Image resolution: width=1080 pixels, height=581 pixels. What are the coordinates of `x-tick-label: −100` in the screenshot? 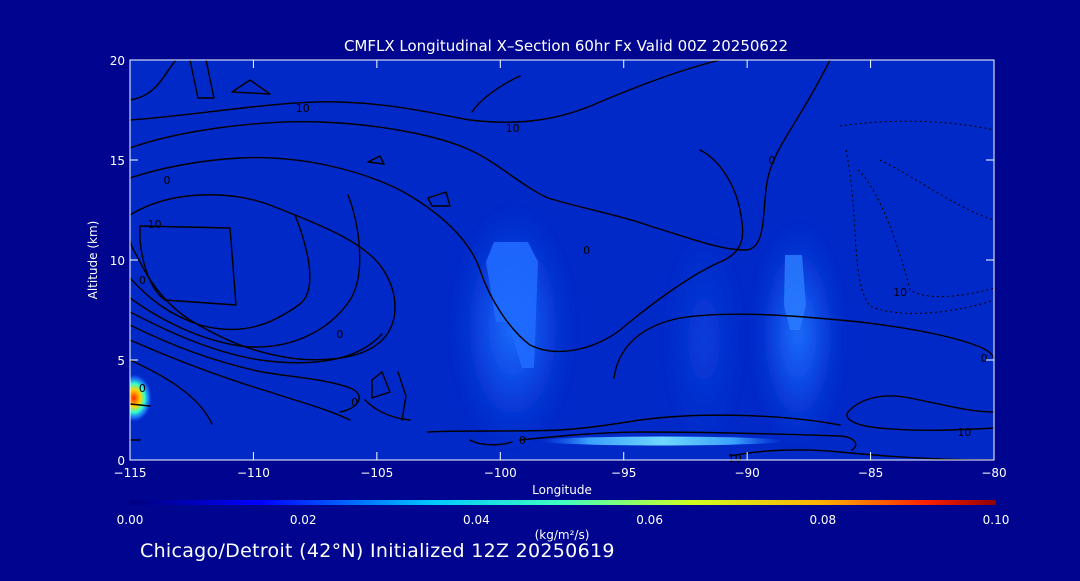 It's located at (500, 473).